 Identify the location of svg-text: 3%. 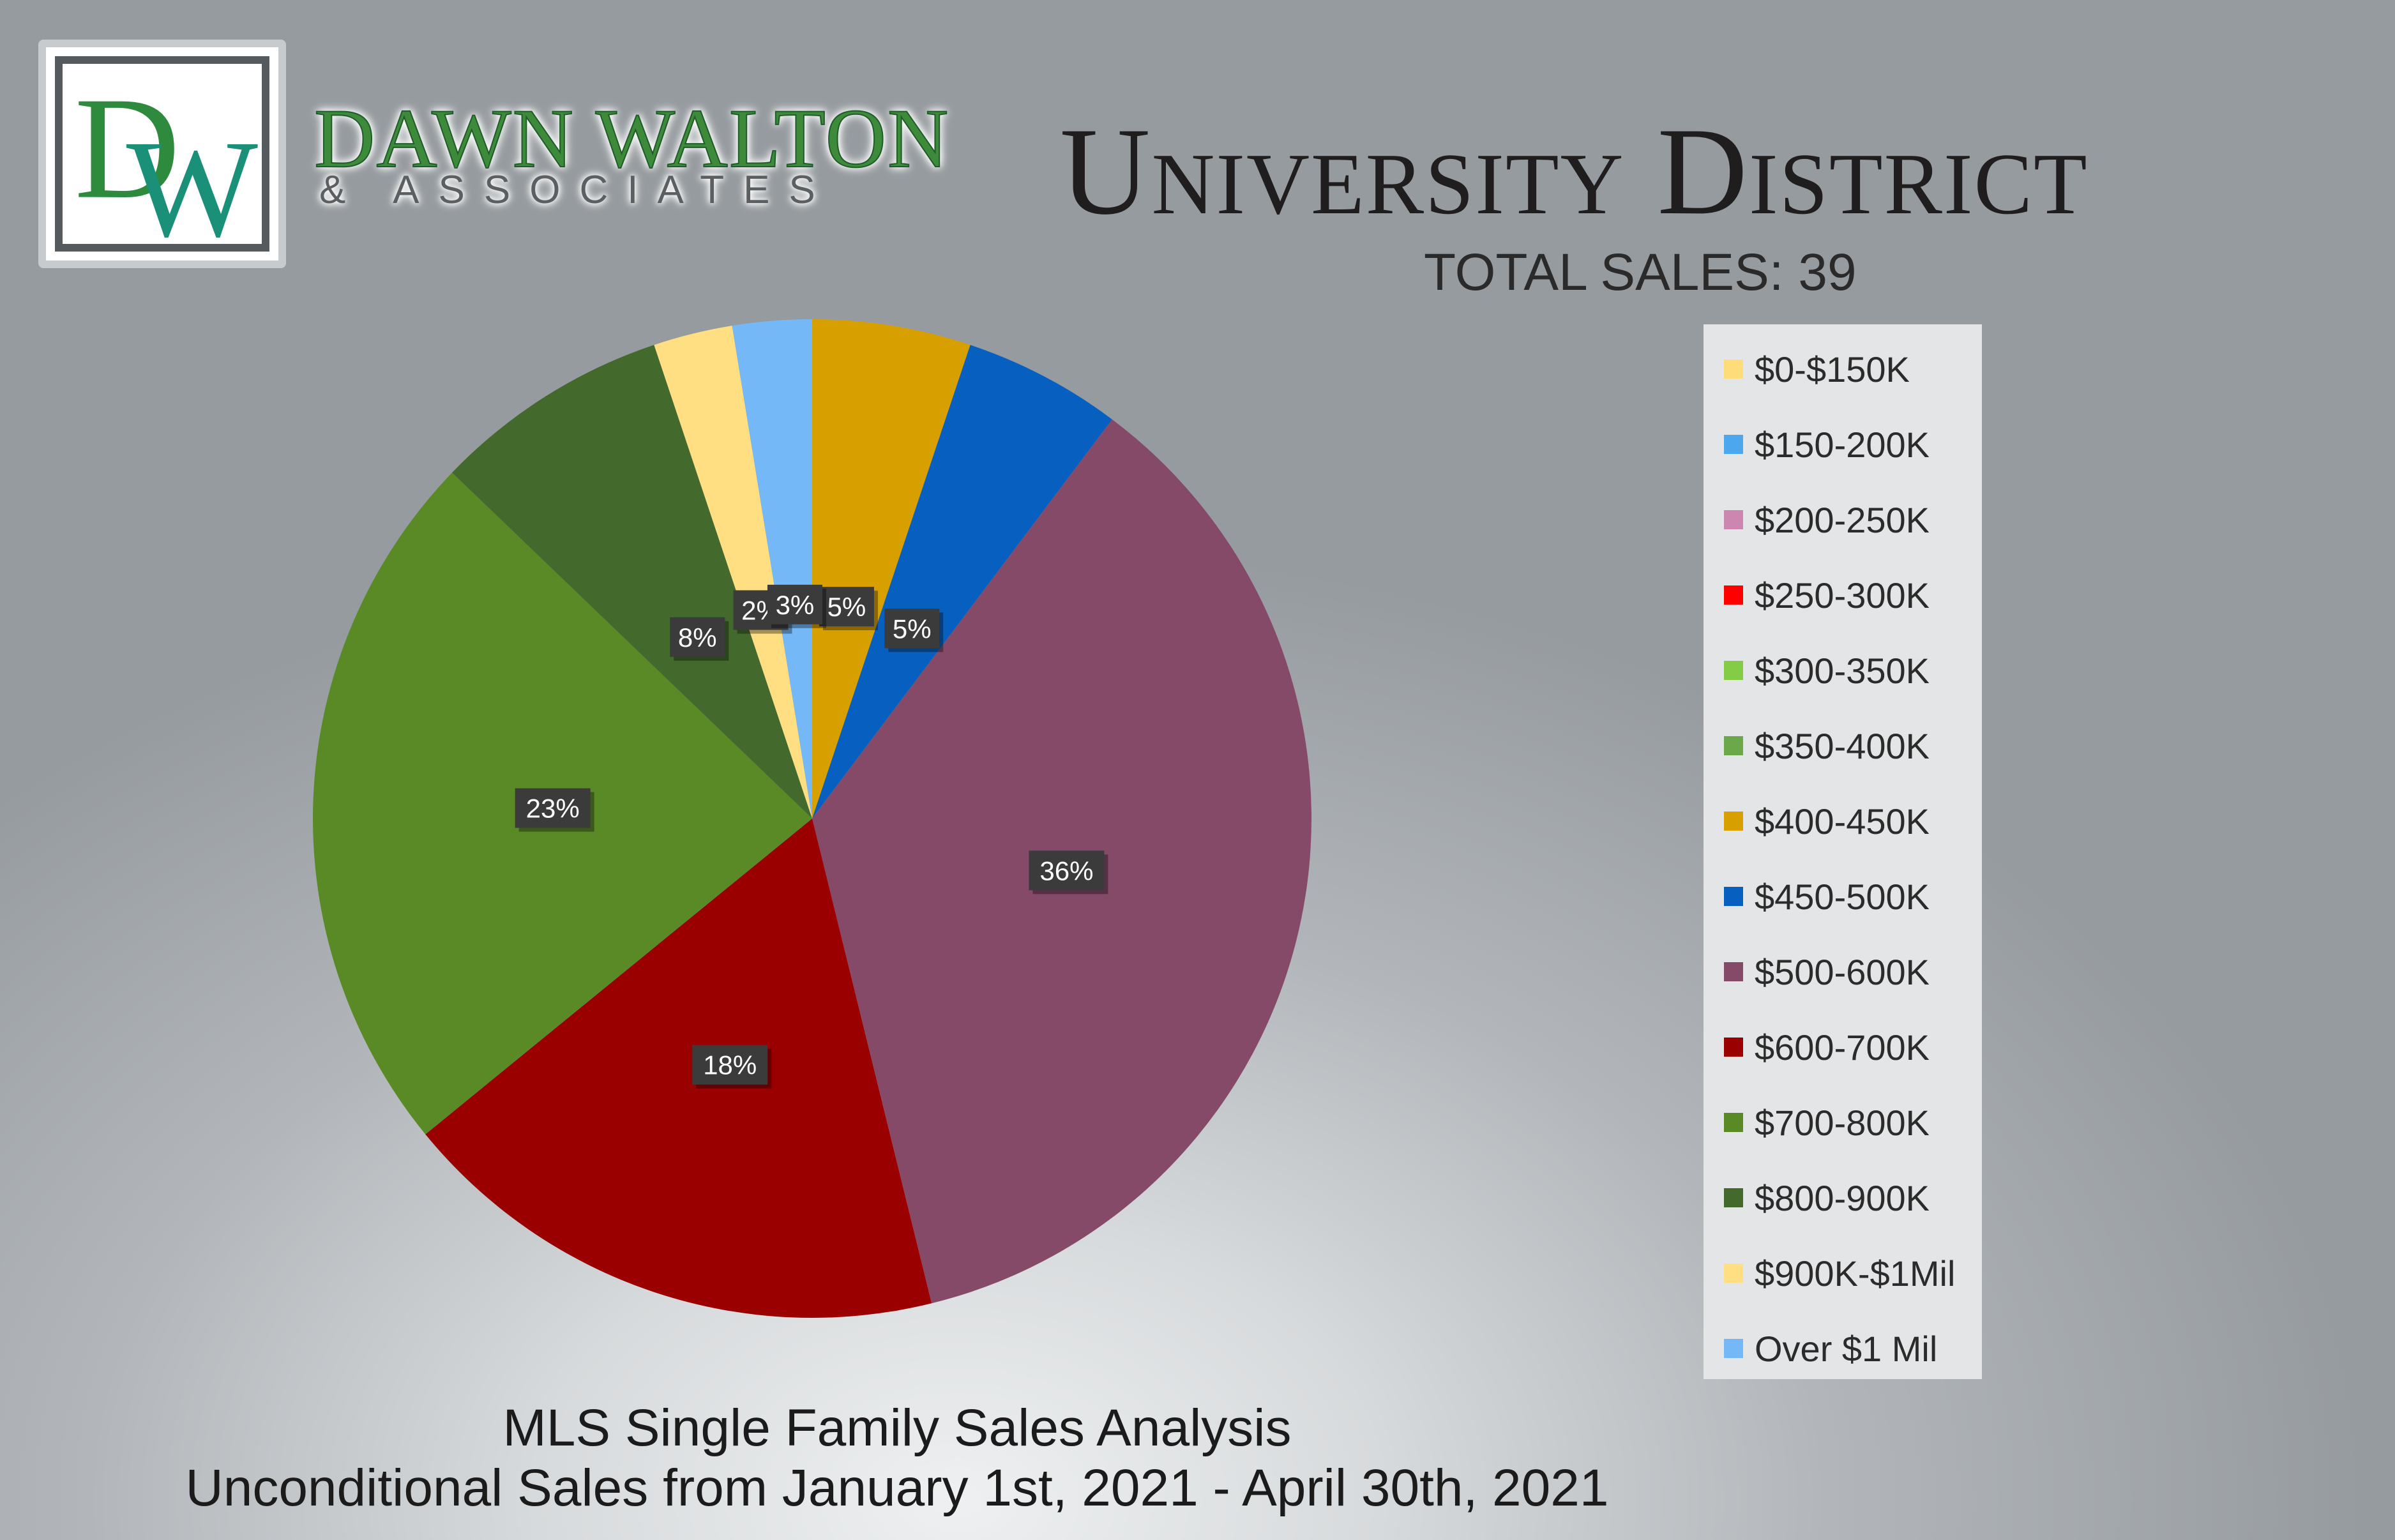
(795, 605).